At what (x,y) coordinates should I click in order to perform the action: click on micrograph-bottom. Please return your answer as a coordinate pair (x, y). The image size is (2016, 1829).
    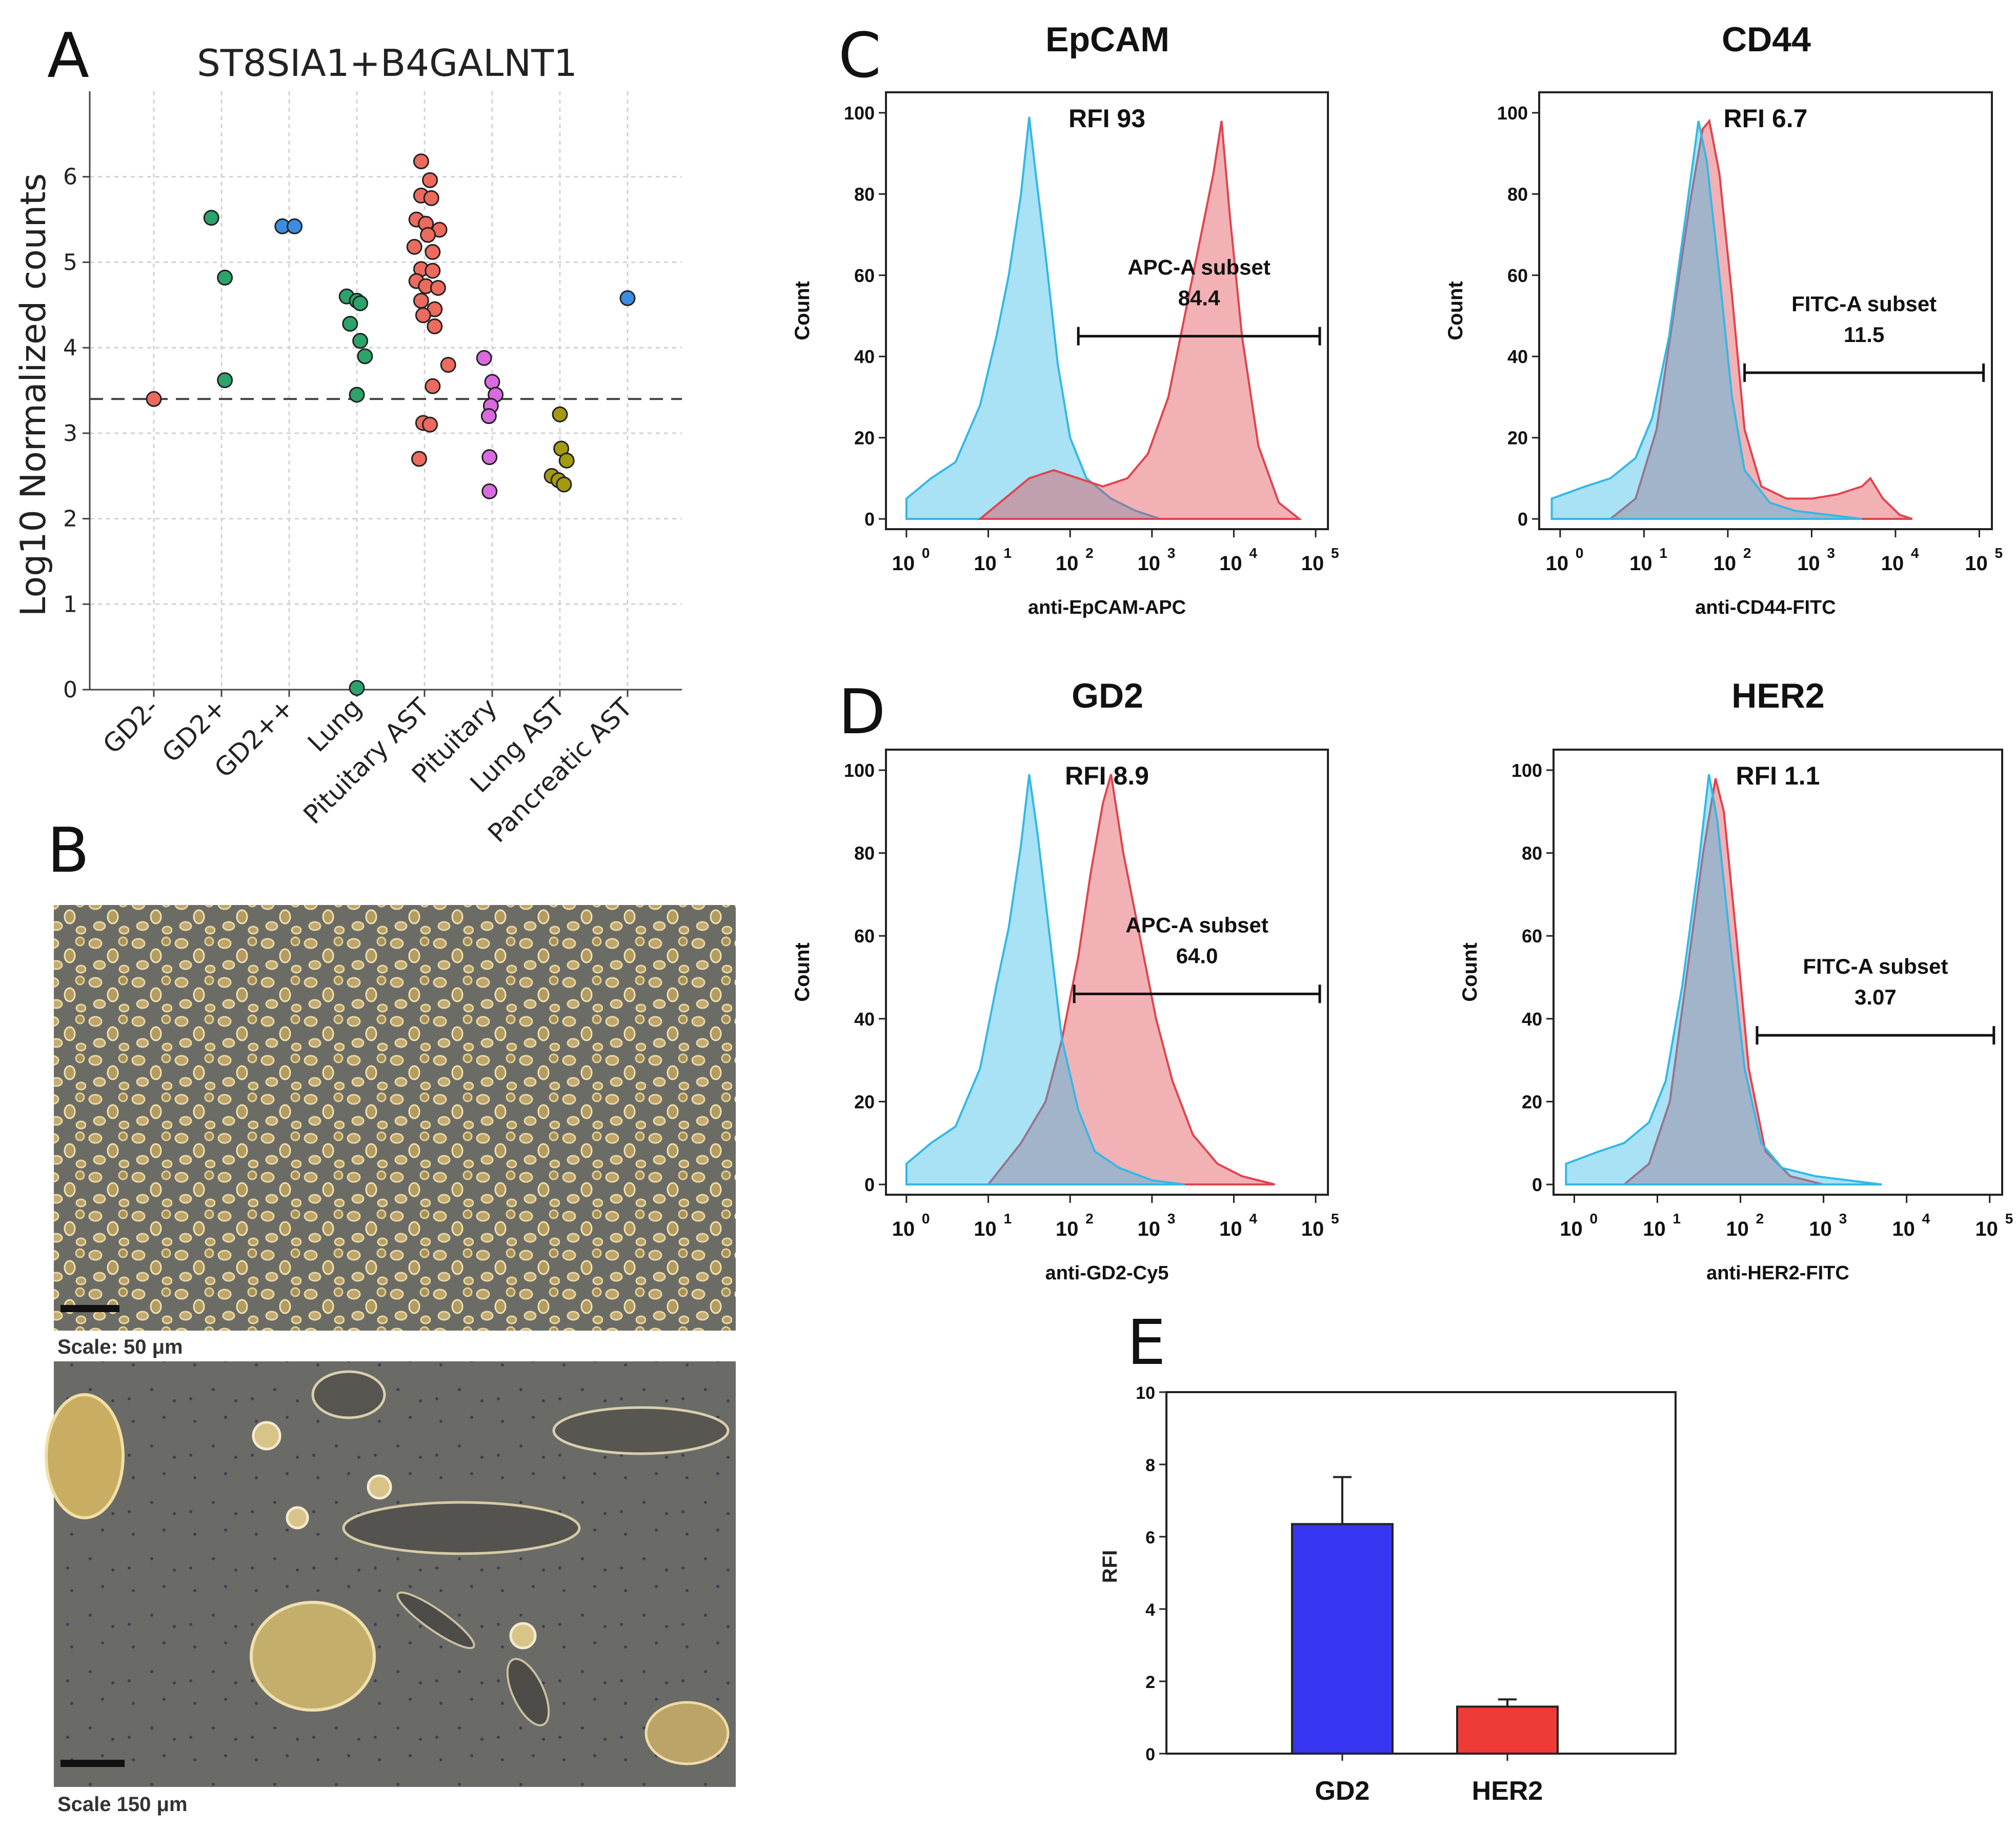
    Looking at the image, I should click on (390, 1574).